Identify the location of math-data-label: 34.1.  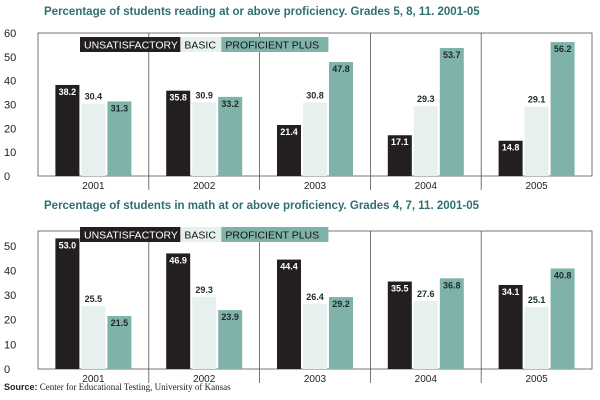
(511, 292).